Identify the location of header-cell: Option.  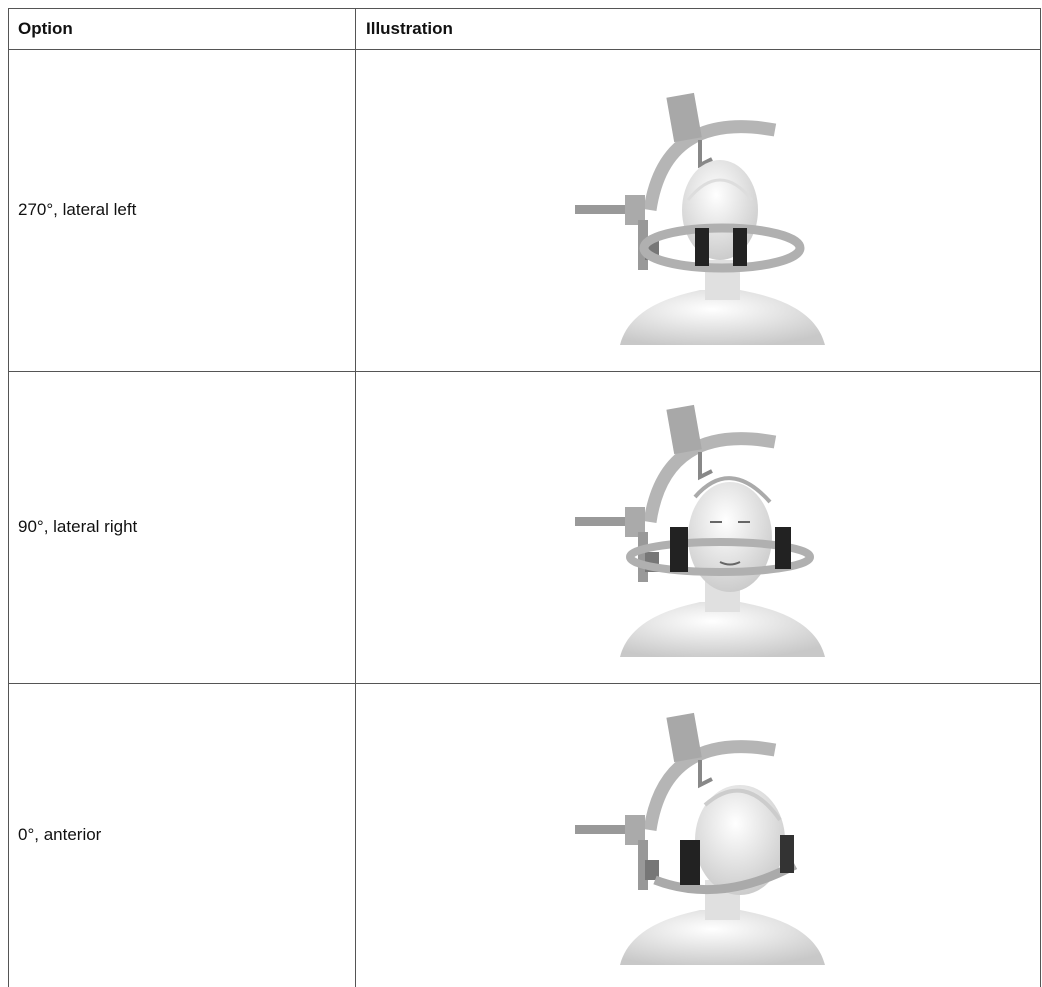
(45, 28).